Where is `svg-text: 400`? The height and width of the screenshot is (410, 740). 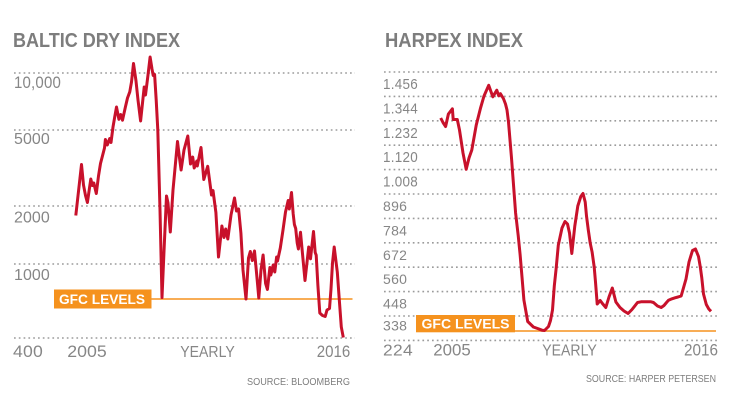
svg-text: 400 is located at coordinates (28, 351).